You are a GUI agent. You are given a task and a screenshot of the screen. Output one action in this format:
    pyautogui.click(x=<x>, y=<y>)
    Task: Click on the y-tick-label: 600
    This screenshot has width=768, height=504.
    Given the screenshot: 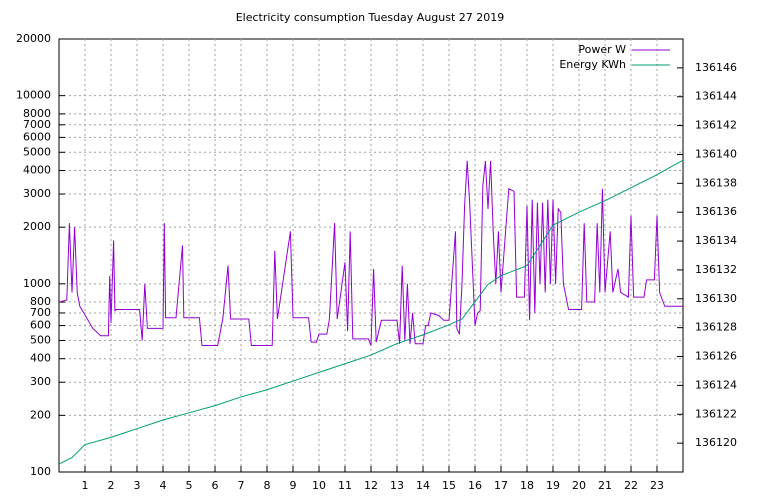 What is the action you would take?
    pyautogui.click(x=40, y=325)
    